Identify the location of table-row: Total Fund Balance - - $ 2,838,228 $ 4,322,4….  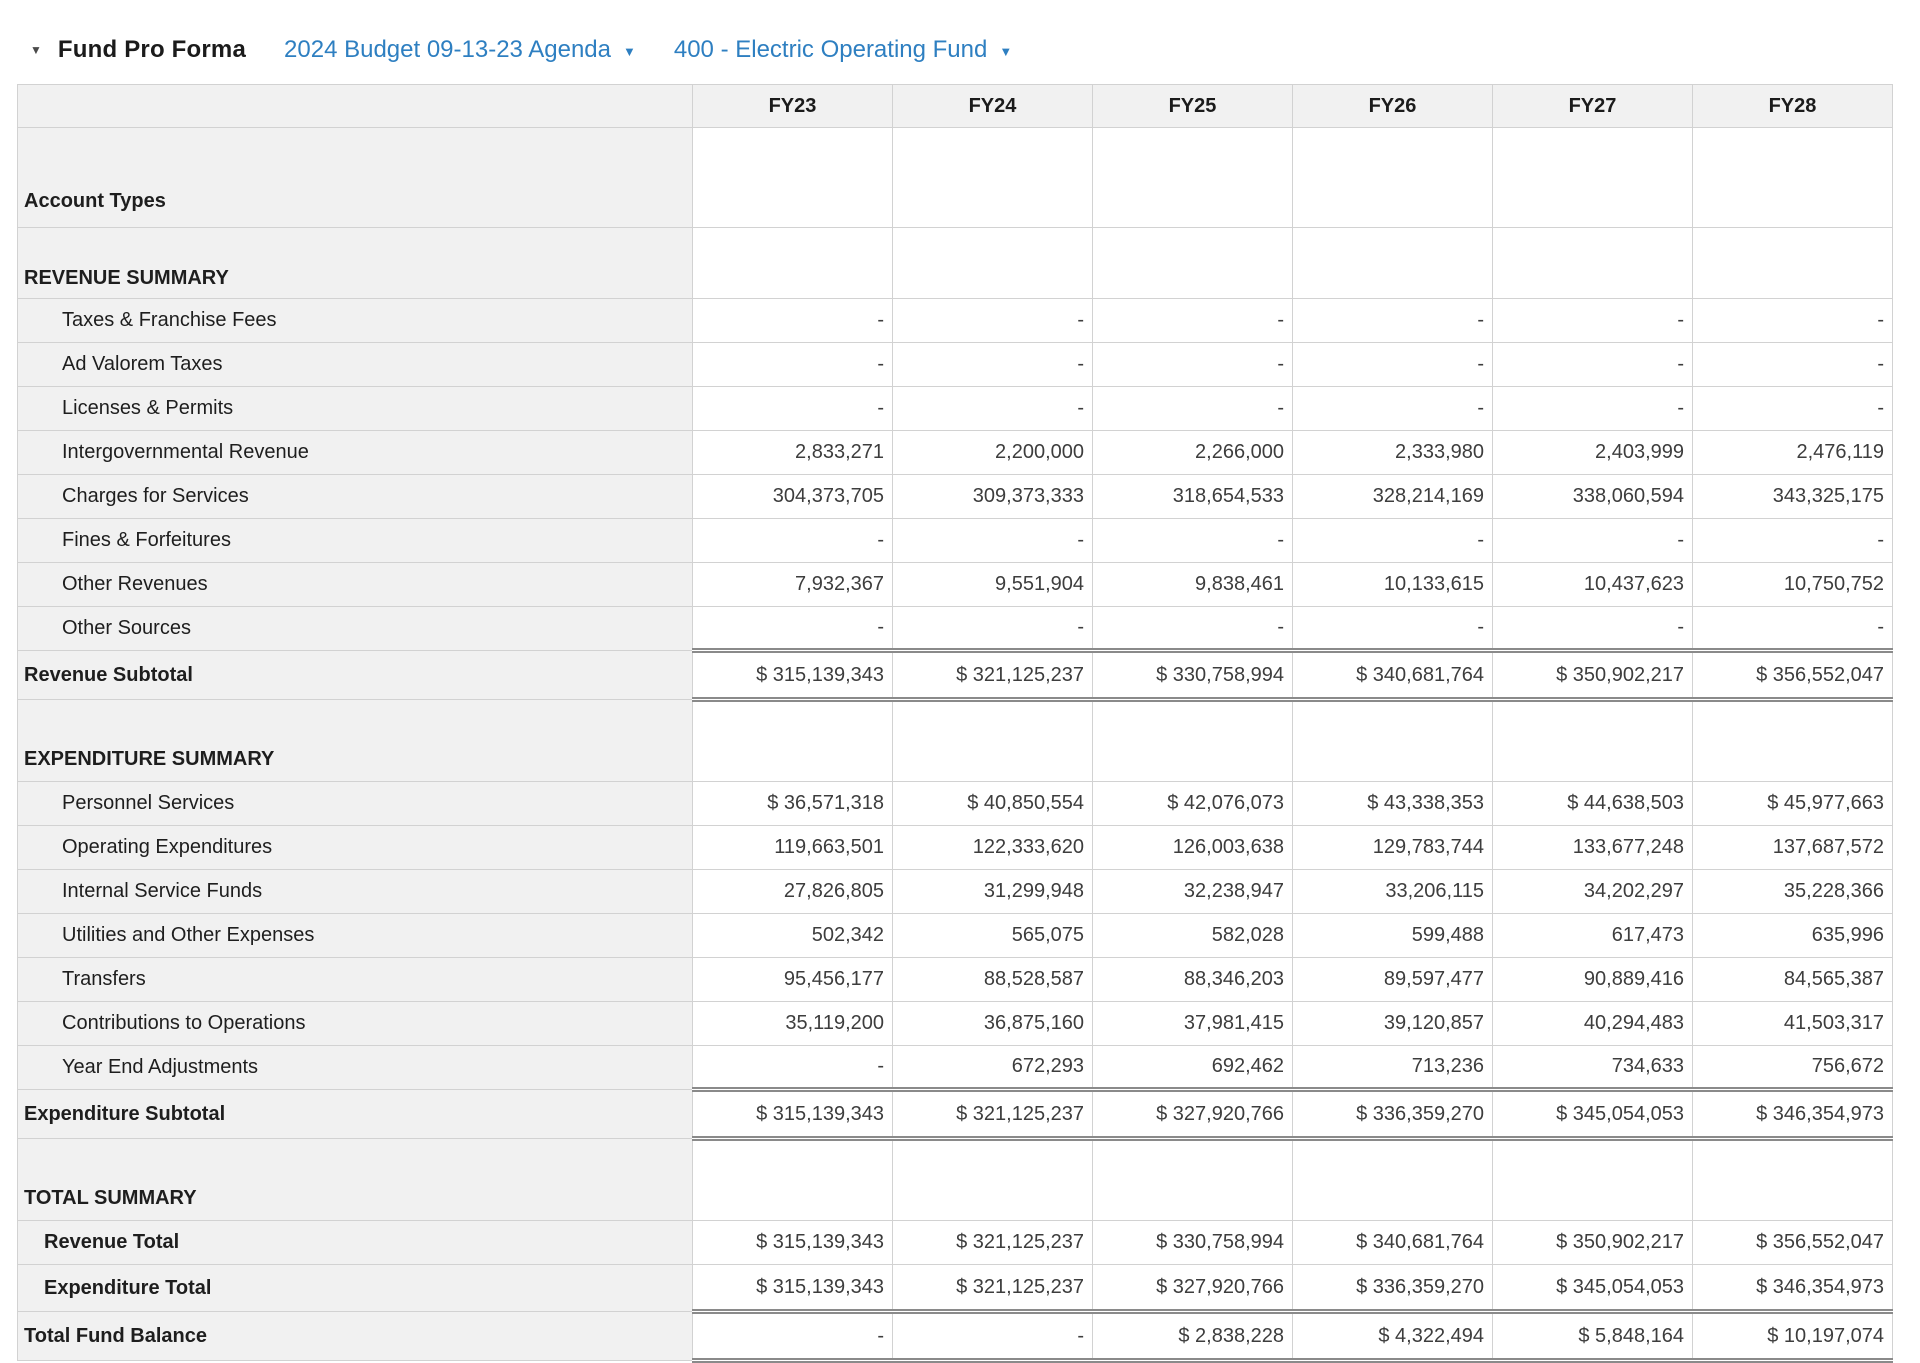
(955, 1337).